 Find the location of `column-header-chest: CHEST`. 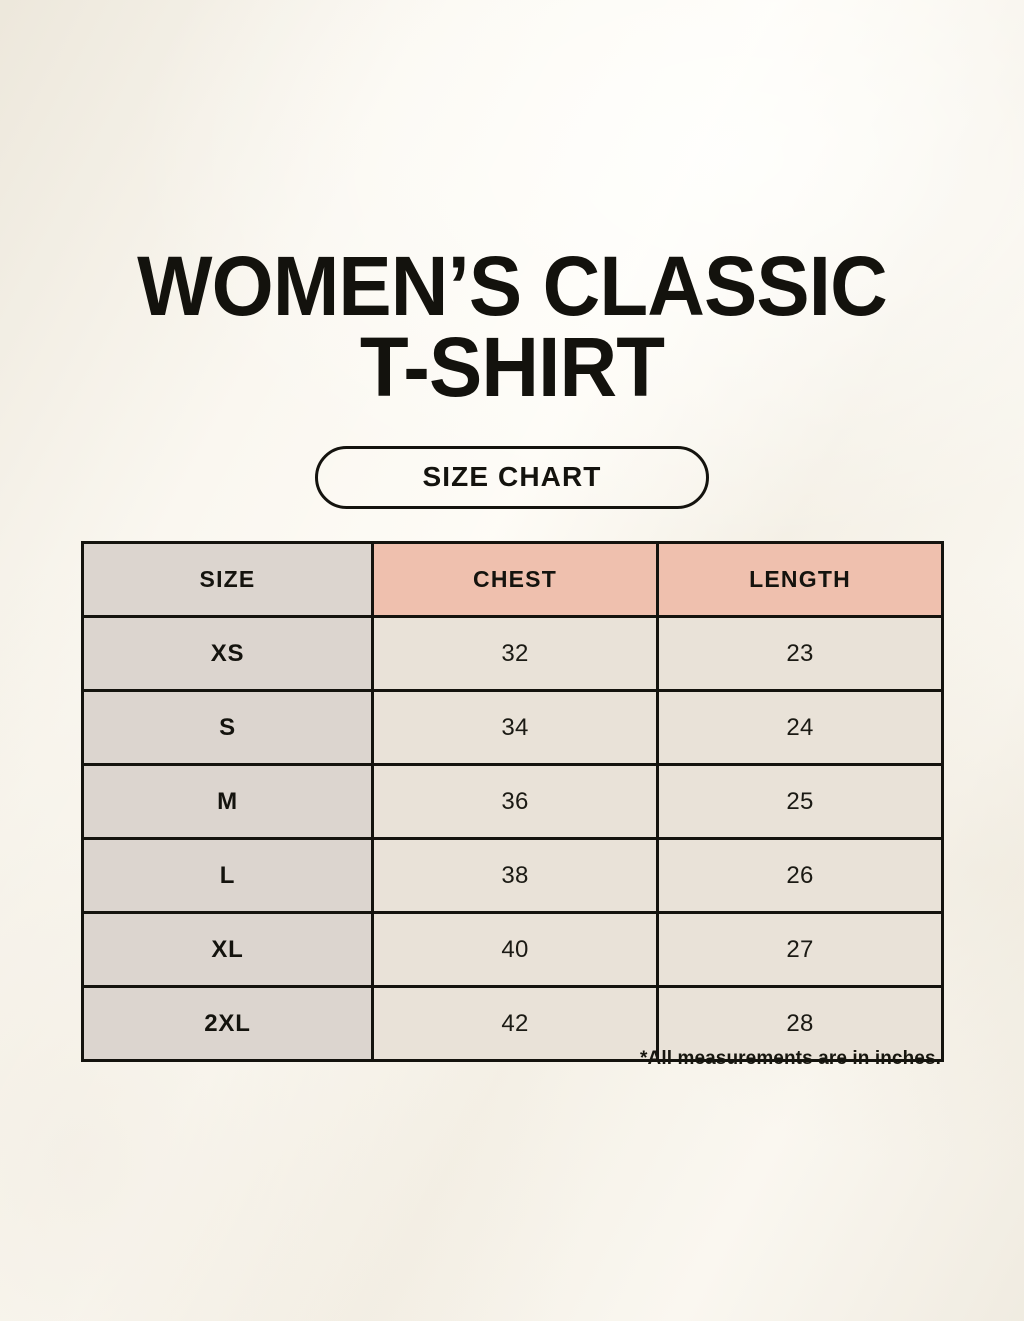

column-header-chest: CHEST is located at coordinates (515, 579).